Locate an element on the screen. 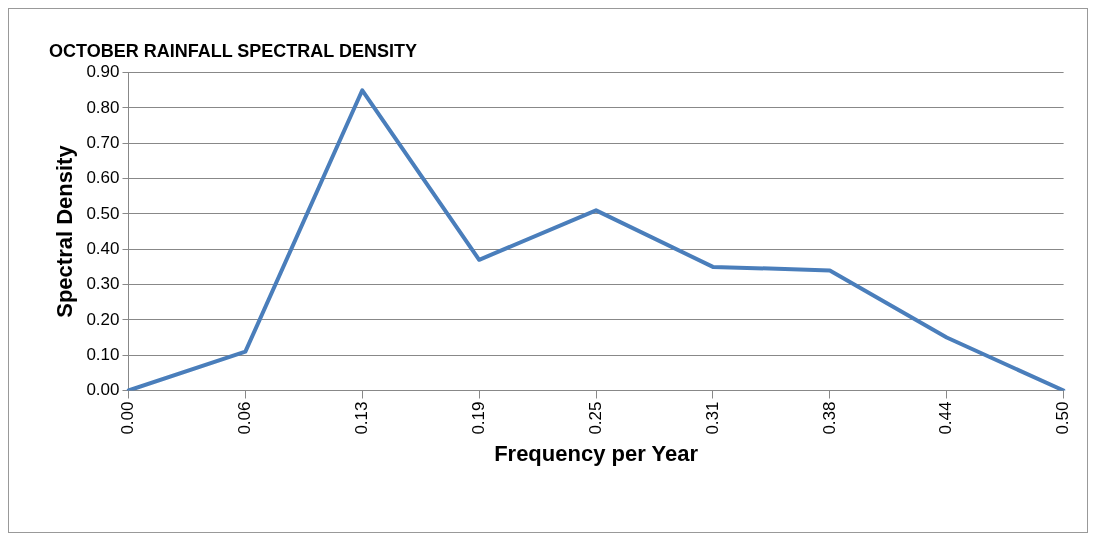 Image resolution: width=1099 pixels, height=543 pixels. y-tick-label: 0.90 is located at coordinates (103, 72).